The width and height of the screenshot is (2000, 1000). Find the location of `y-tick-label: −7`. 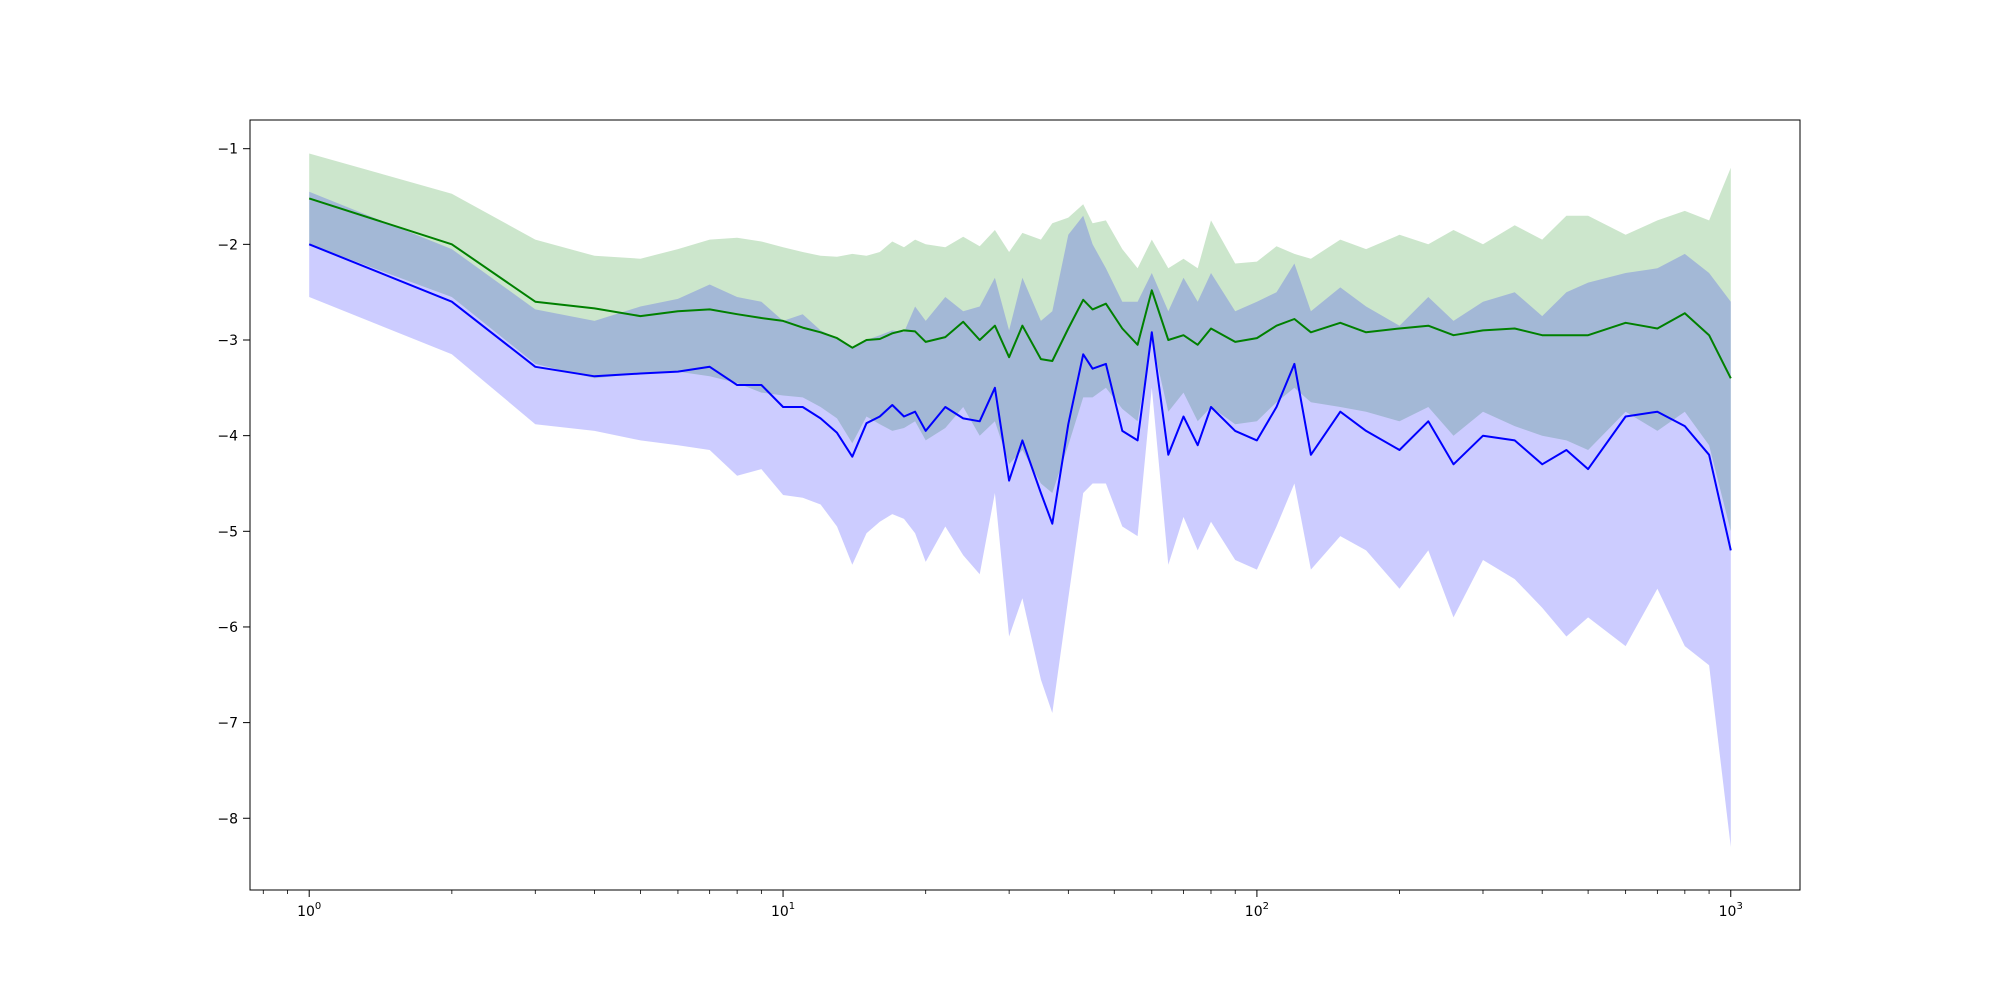

y-tick-label: −7 is located at coordinates (227, 724).